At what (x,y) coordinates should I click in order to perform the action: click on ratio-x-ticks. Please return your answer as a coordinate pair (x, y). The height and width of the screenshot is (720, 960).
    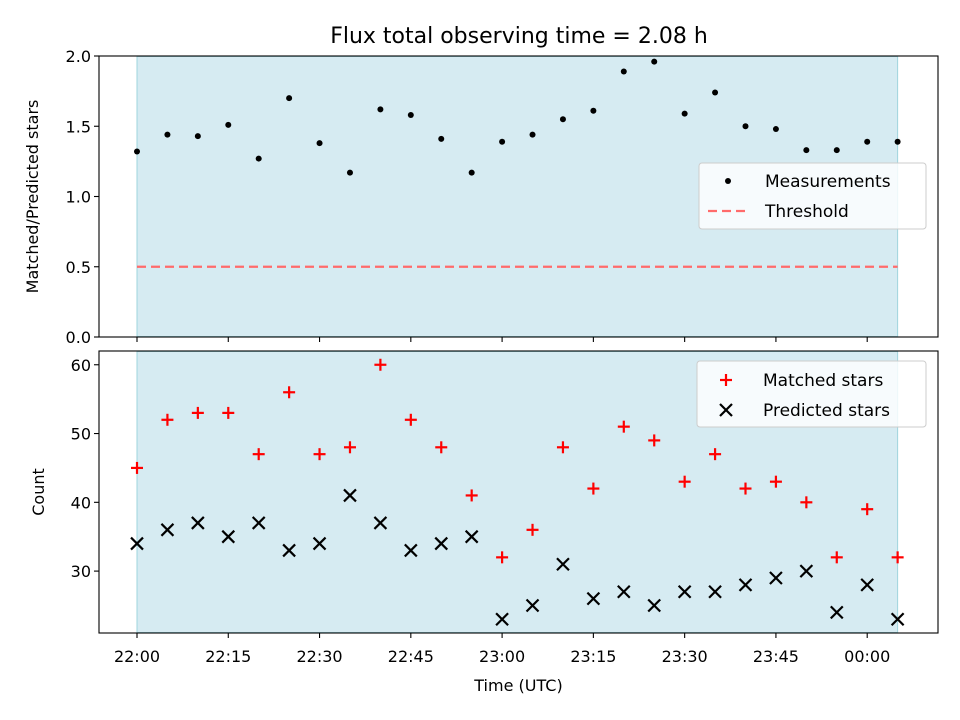
    Looking at the image, I should click on (502, 339).